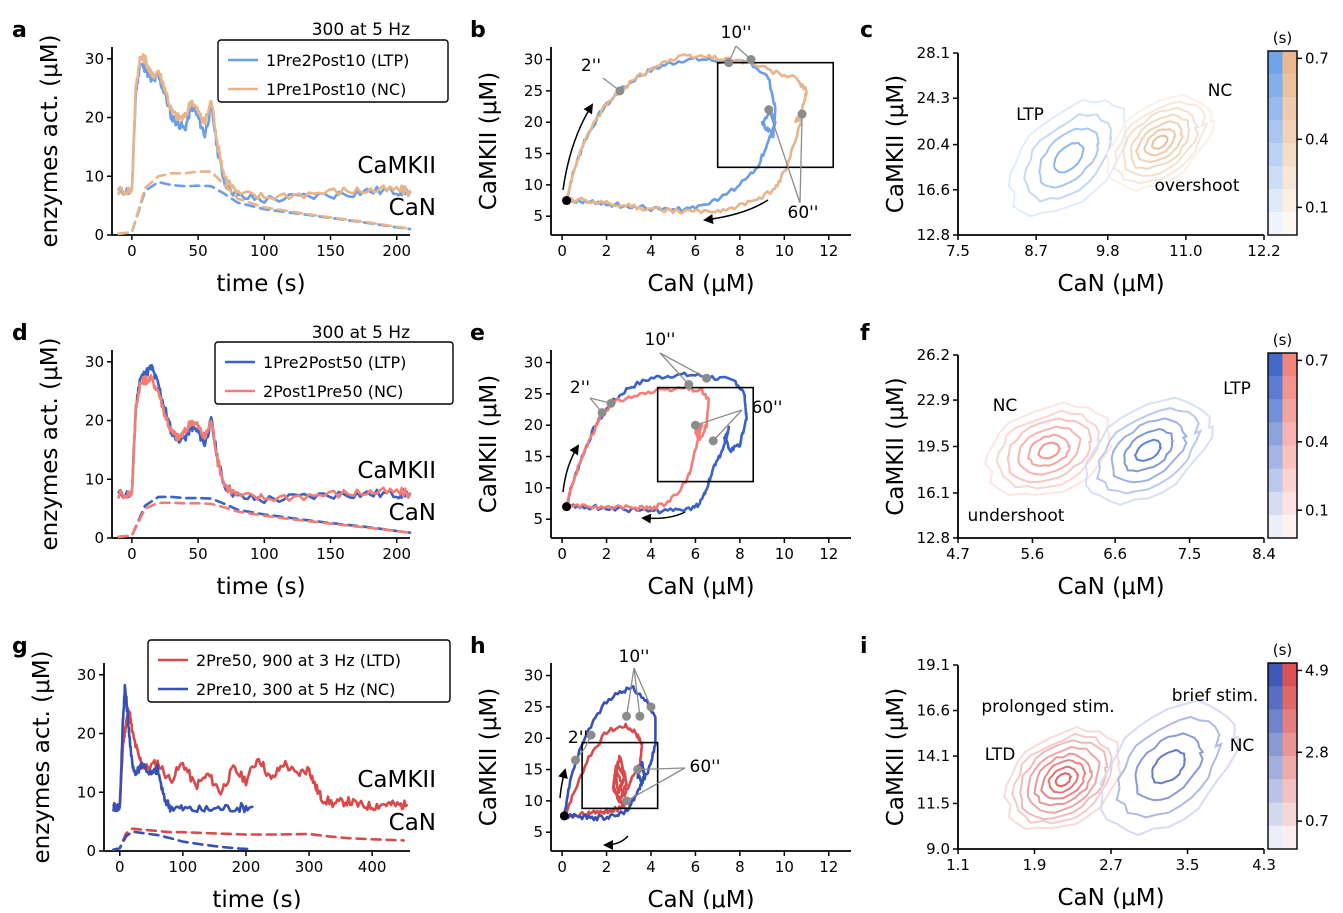 Image resolution: width=1343 pixels, height=913 pixels. What do you see at coordinates (478, 646) in the screenshot?
I see `panel-label-h: h` at bounding box center [478, 646].